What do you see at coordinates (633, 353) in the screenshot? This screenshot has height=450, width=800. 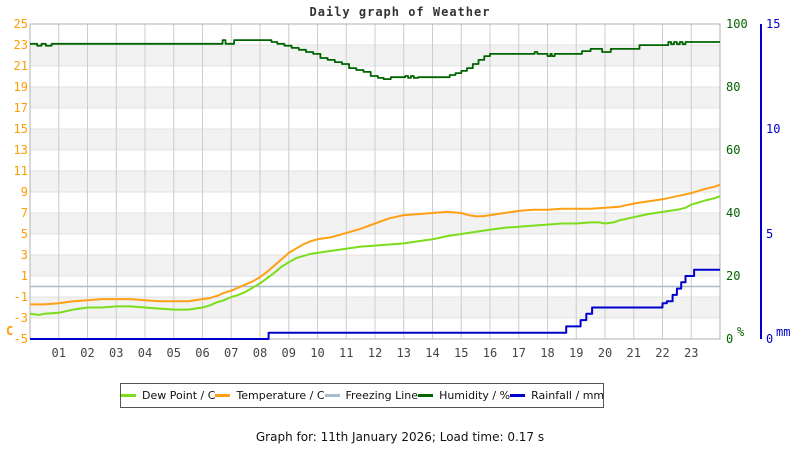 I see `x-tick-21: 21` at bounding box center [633, 353].